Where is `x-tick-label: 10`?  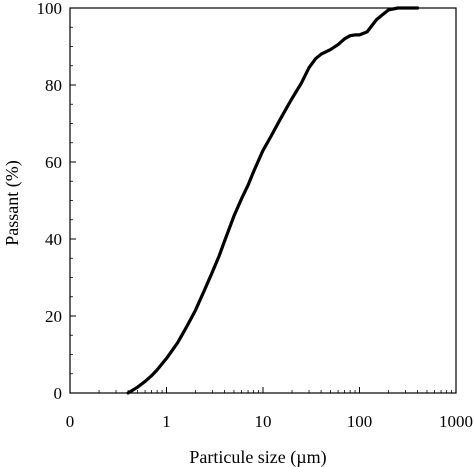 x-tick-label: 10 is located at coordinates (263, 421).